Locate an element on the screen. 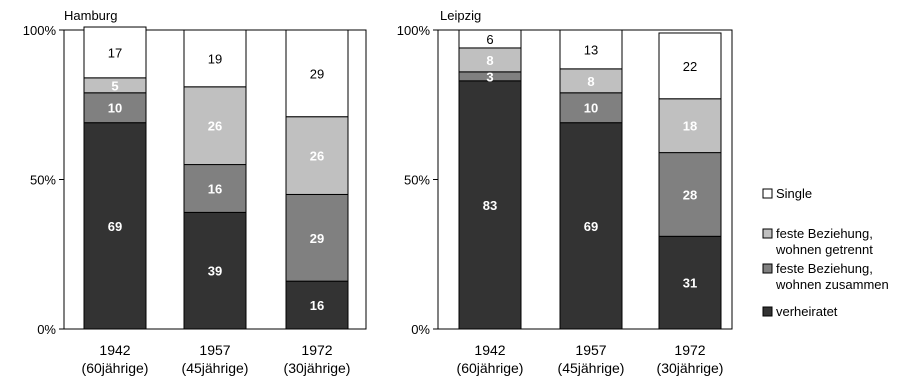  data-label: 22 is located at coordinates (690, 66).